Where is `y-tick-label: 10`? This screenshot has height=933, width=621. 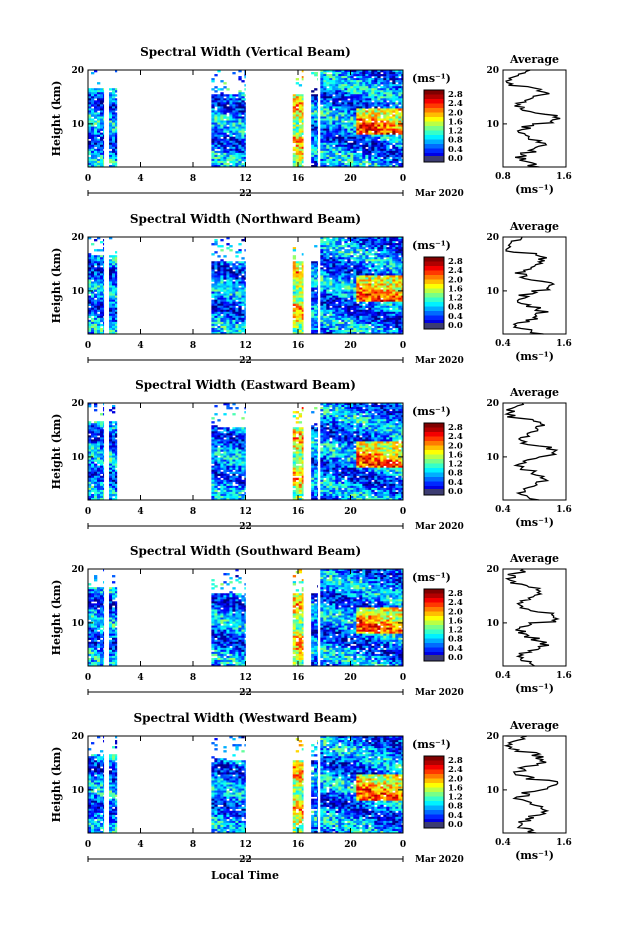 y-tick-label: 10 is located at coordinates (77, 292).